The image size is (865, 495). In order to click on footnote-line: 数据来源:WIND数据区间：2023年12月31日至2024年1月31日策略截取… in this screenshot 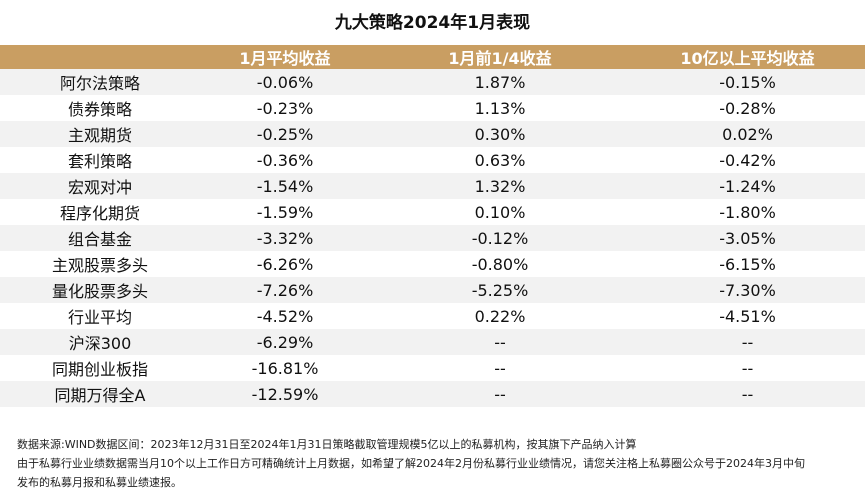, I will do `click(327, 444)`.